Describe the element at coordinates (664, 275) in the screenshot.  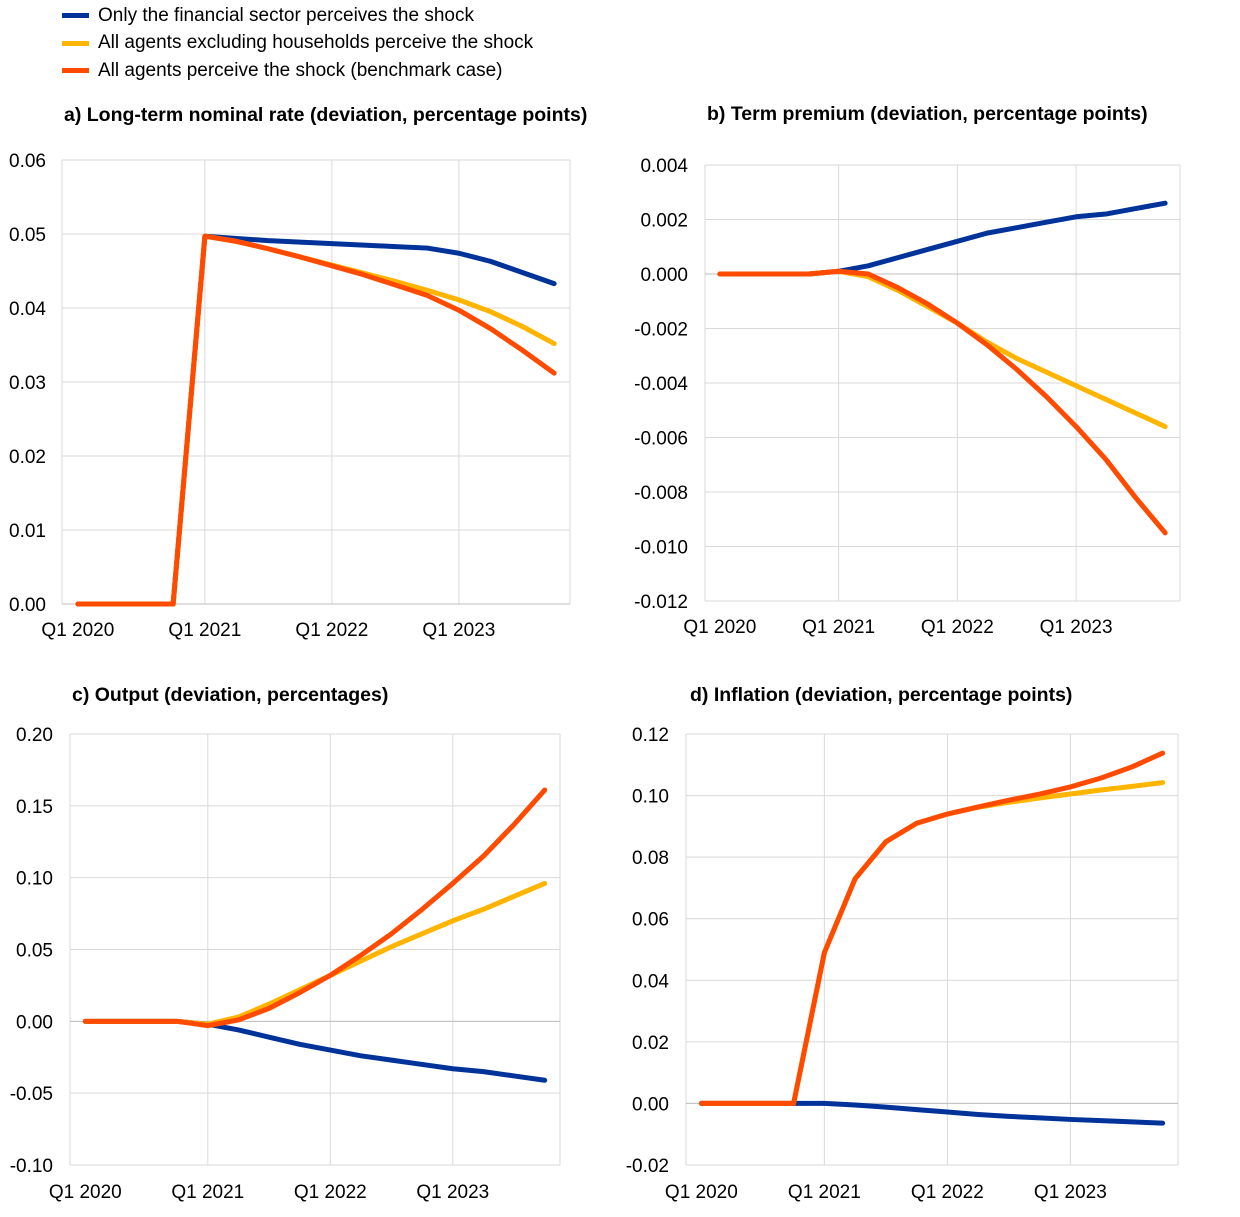
I see `y-tick-label: 0.000` at that location.